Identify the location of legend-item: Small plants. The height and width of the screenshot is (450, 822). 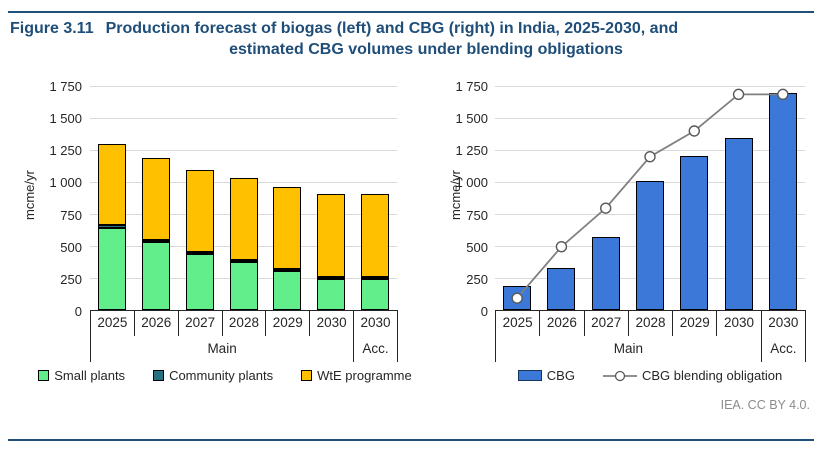
(81, 375).